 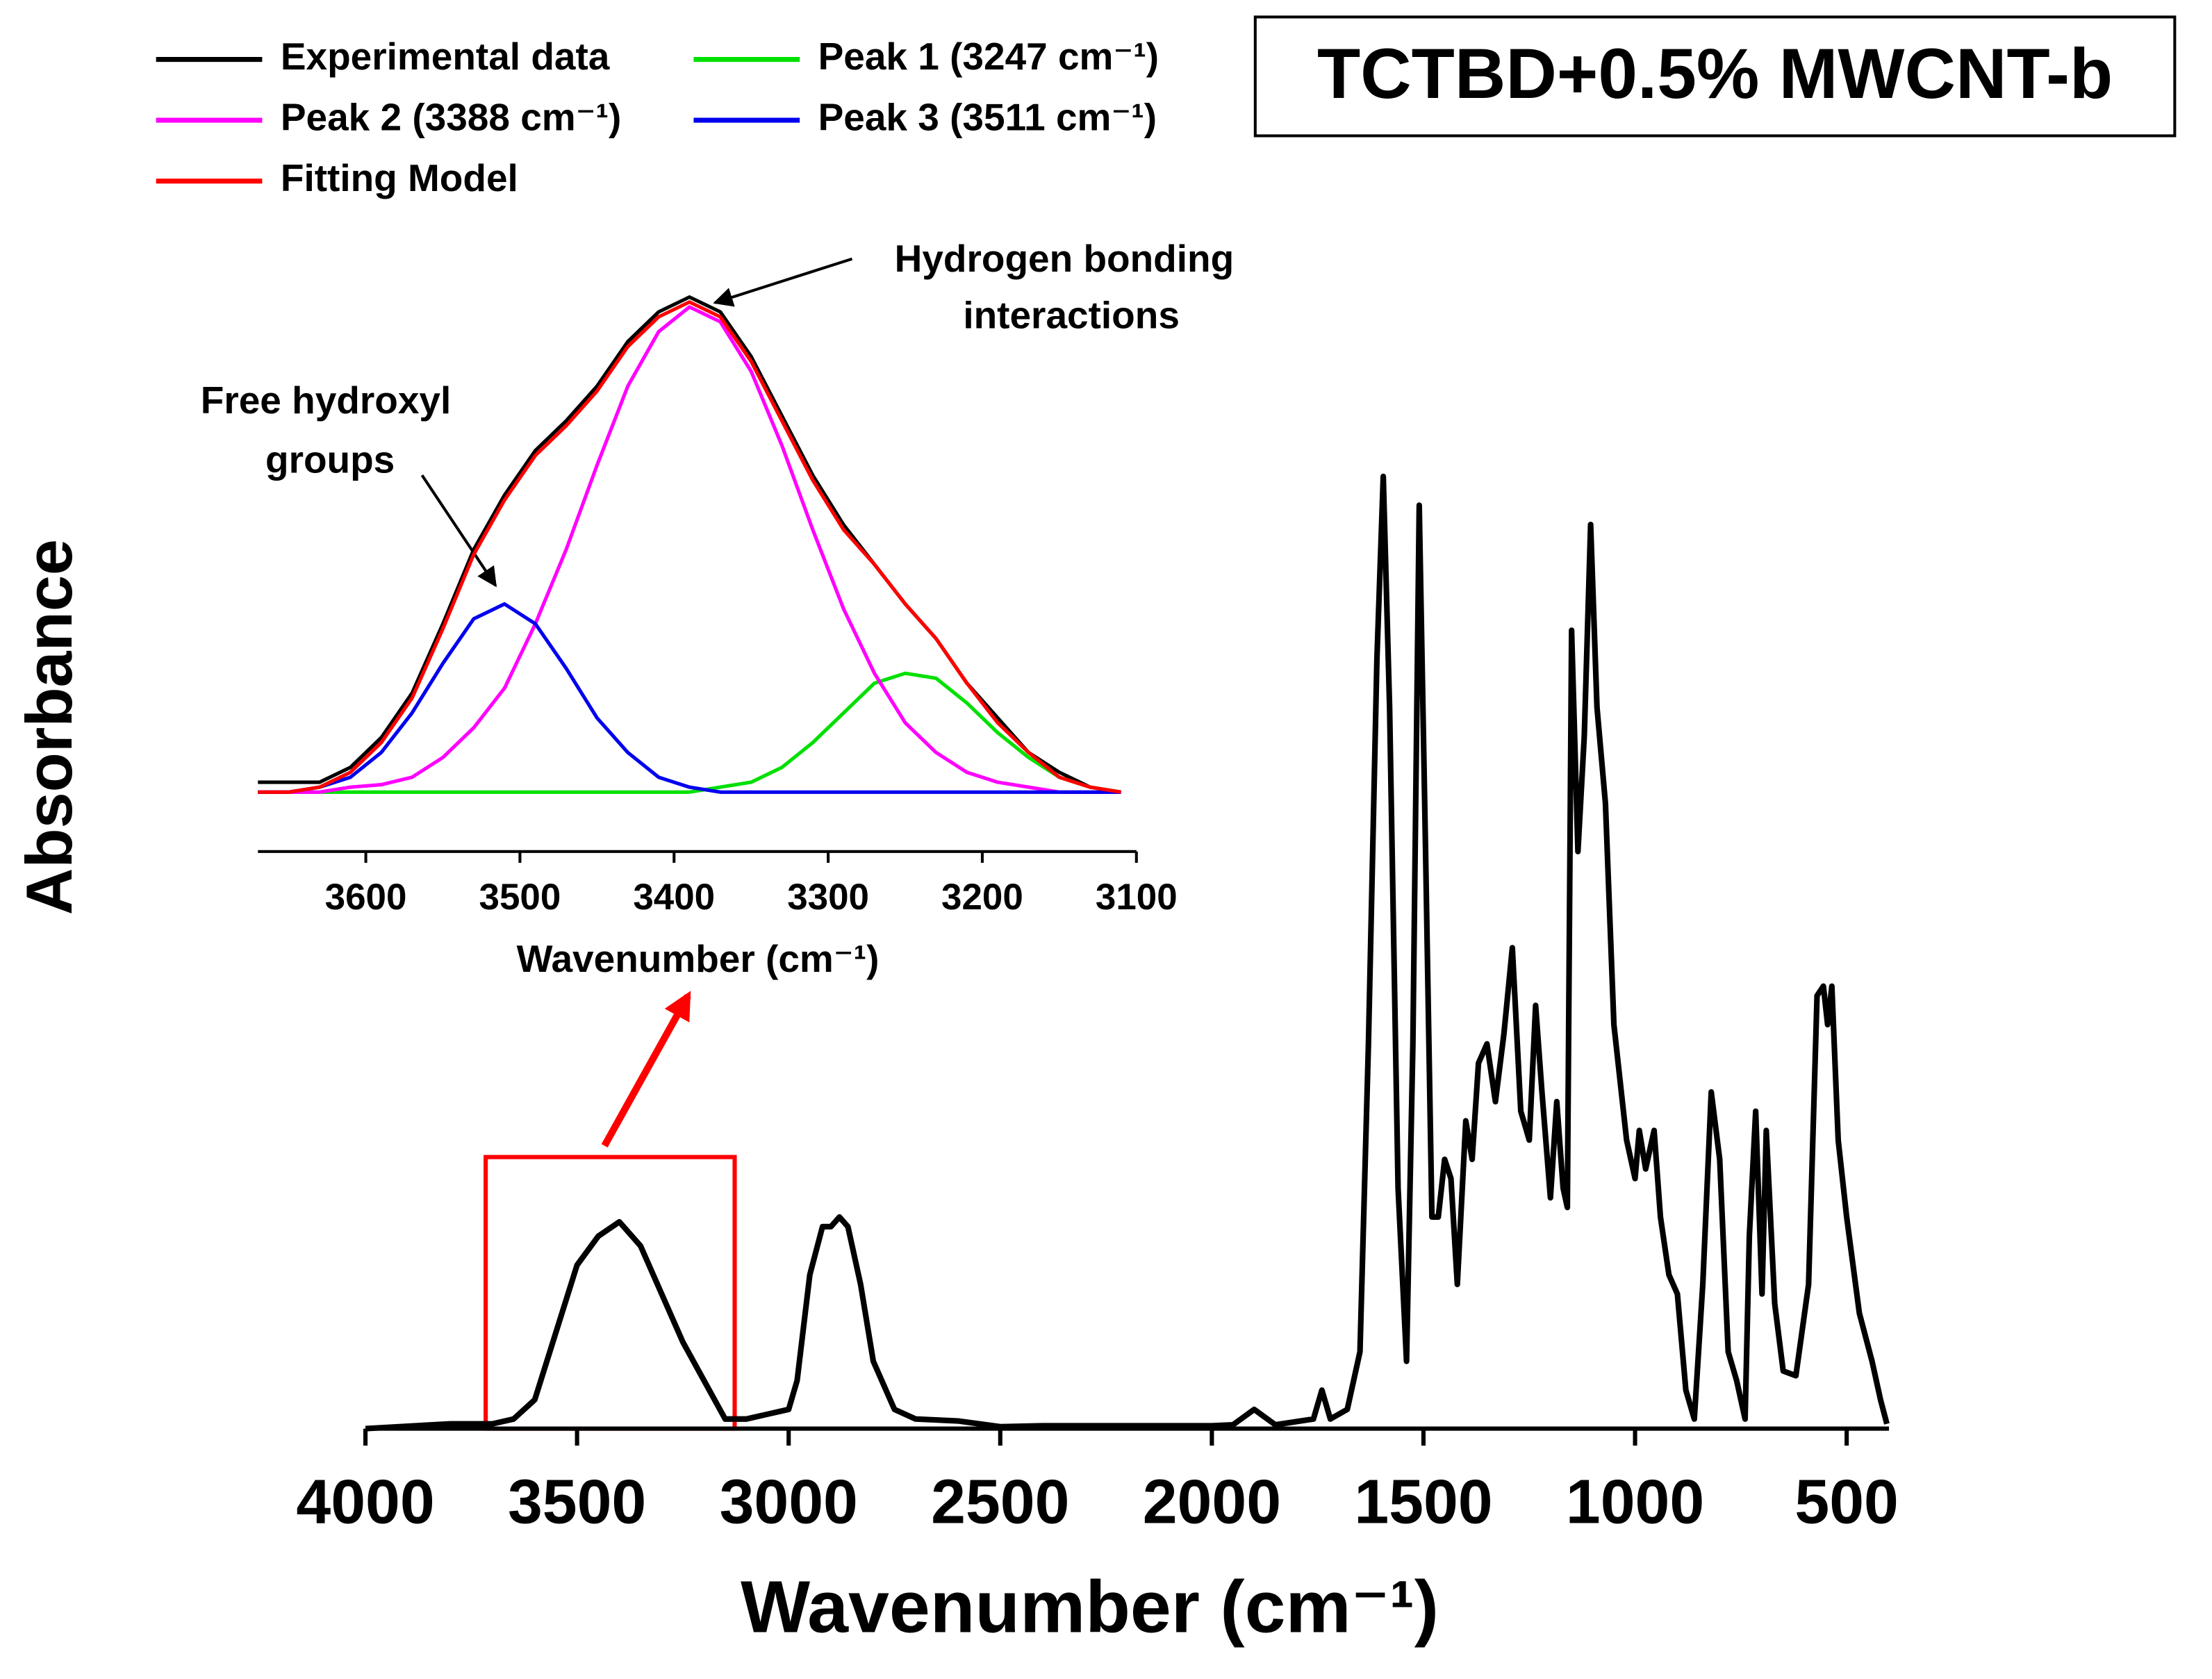 What do you see at coordinates (1137, 897) in the screenshot?
I see `x-tick-label: 3100` at bounding box center [1137, 897].